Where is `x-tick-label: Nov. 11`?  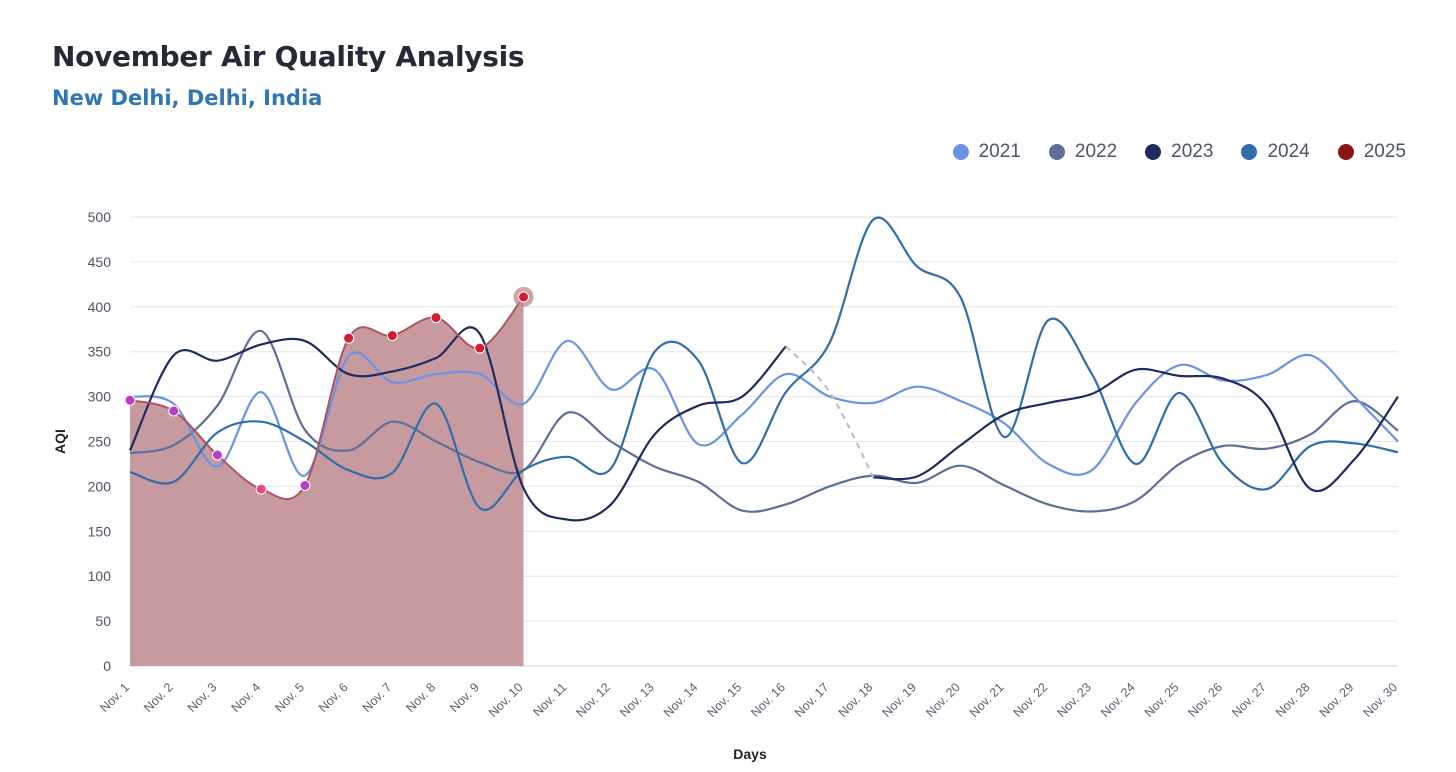 x-tick-label: Nov. 11 is located at coordinates (549, 699).